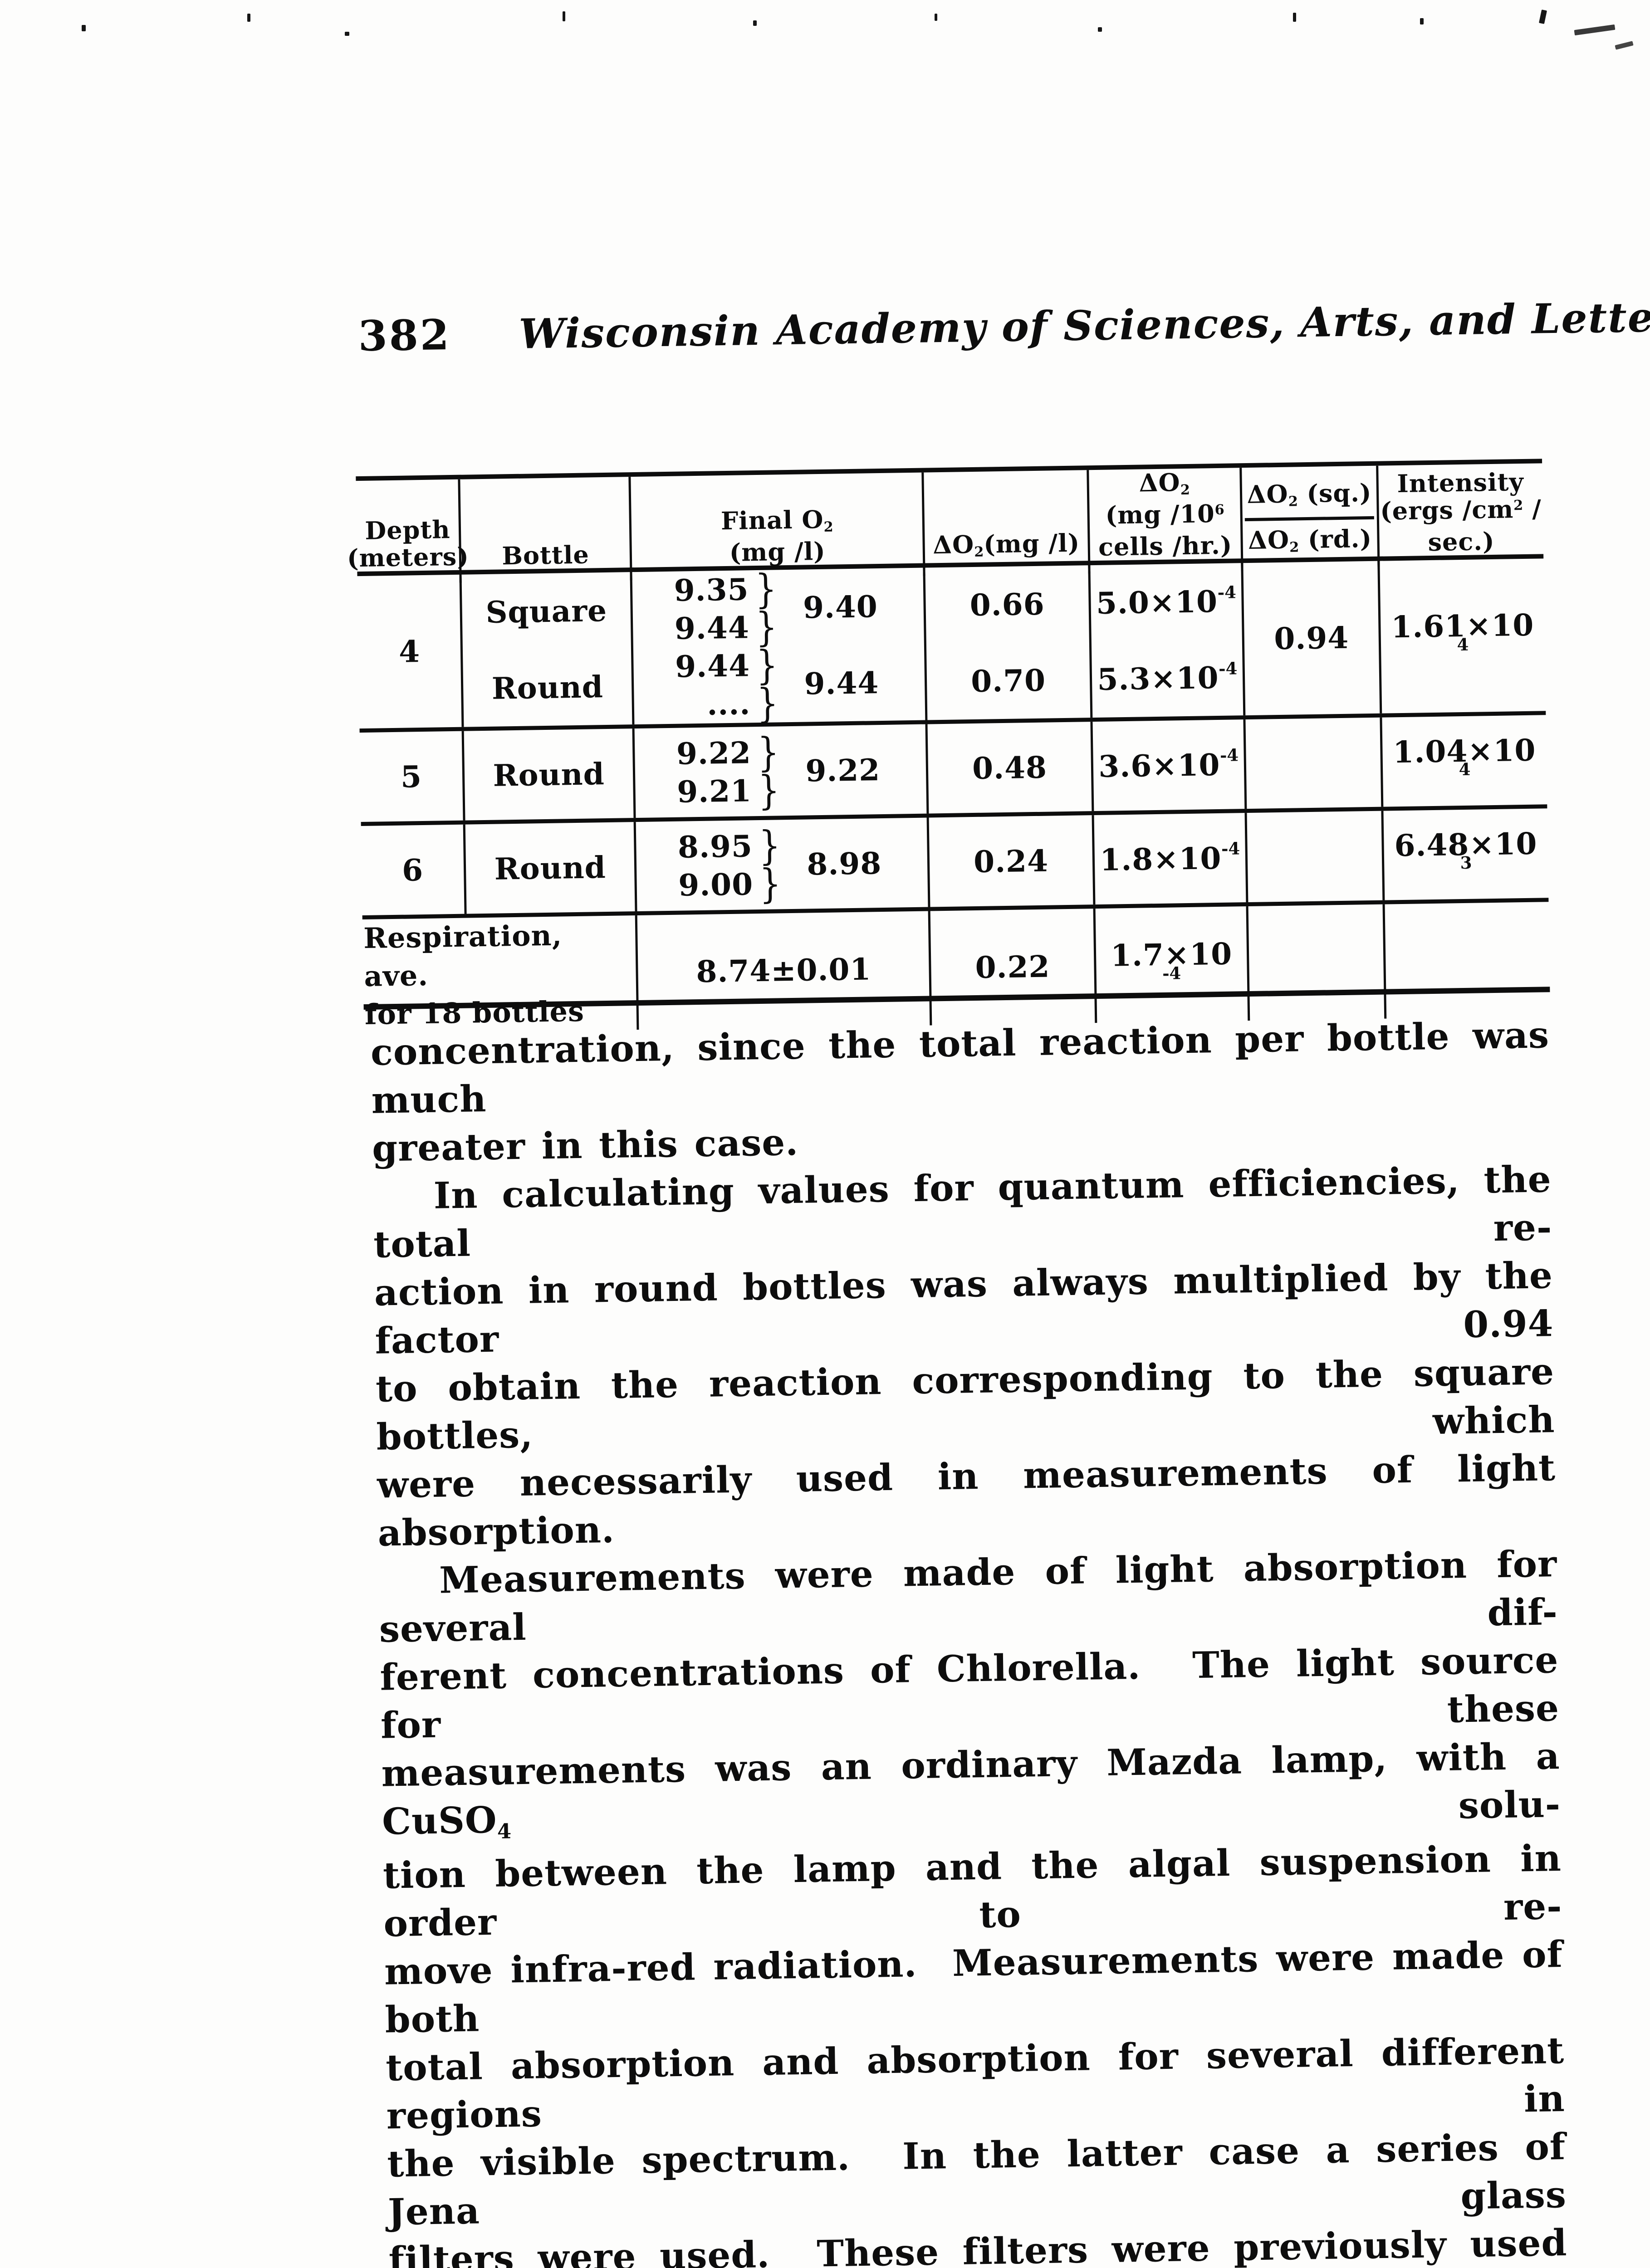  What do you see at coordinates (1310, 540) in the screenshot?
I see `fraction-denominator: ΔO2 (rd.)` at bounding box center [1310, 540].